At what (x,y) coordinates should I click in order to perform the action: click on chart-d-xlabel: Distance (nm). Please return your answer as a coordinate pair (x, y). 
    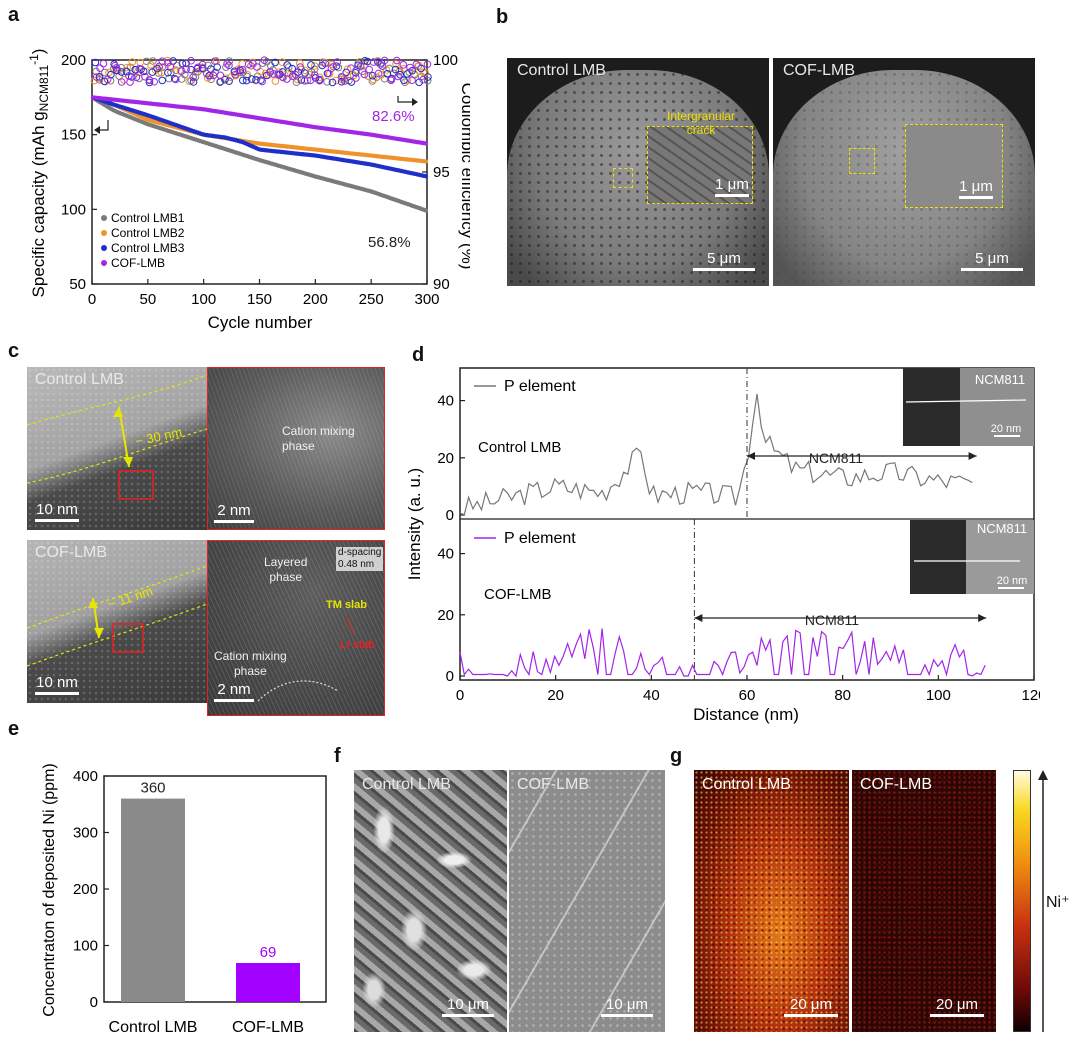
    Looking at the image, I should click on (746, 714).